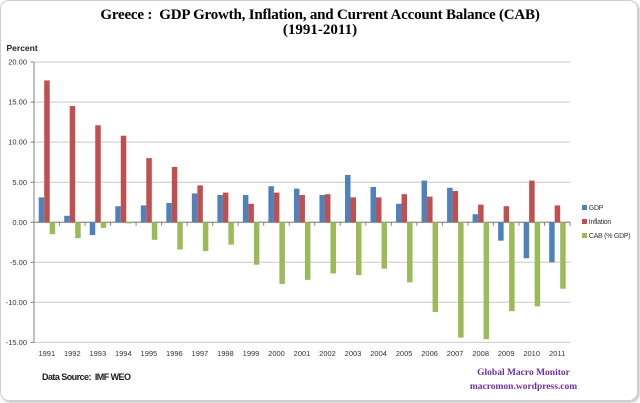 This screenshot has width=640, height=403. Describe the element at coordinates (455, 353) in the screenshot. I see `svg-text: 2007` at that location.